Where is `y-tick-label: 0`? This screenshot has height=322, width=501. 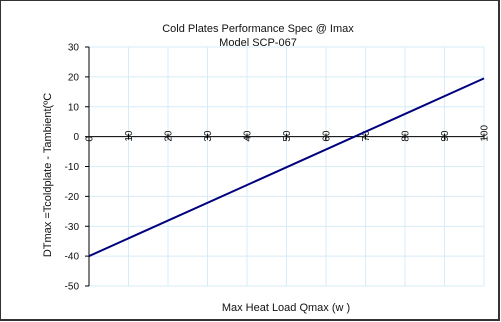 y-tick-label: 0 is located at coordinates (76, 137).